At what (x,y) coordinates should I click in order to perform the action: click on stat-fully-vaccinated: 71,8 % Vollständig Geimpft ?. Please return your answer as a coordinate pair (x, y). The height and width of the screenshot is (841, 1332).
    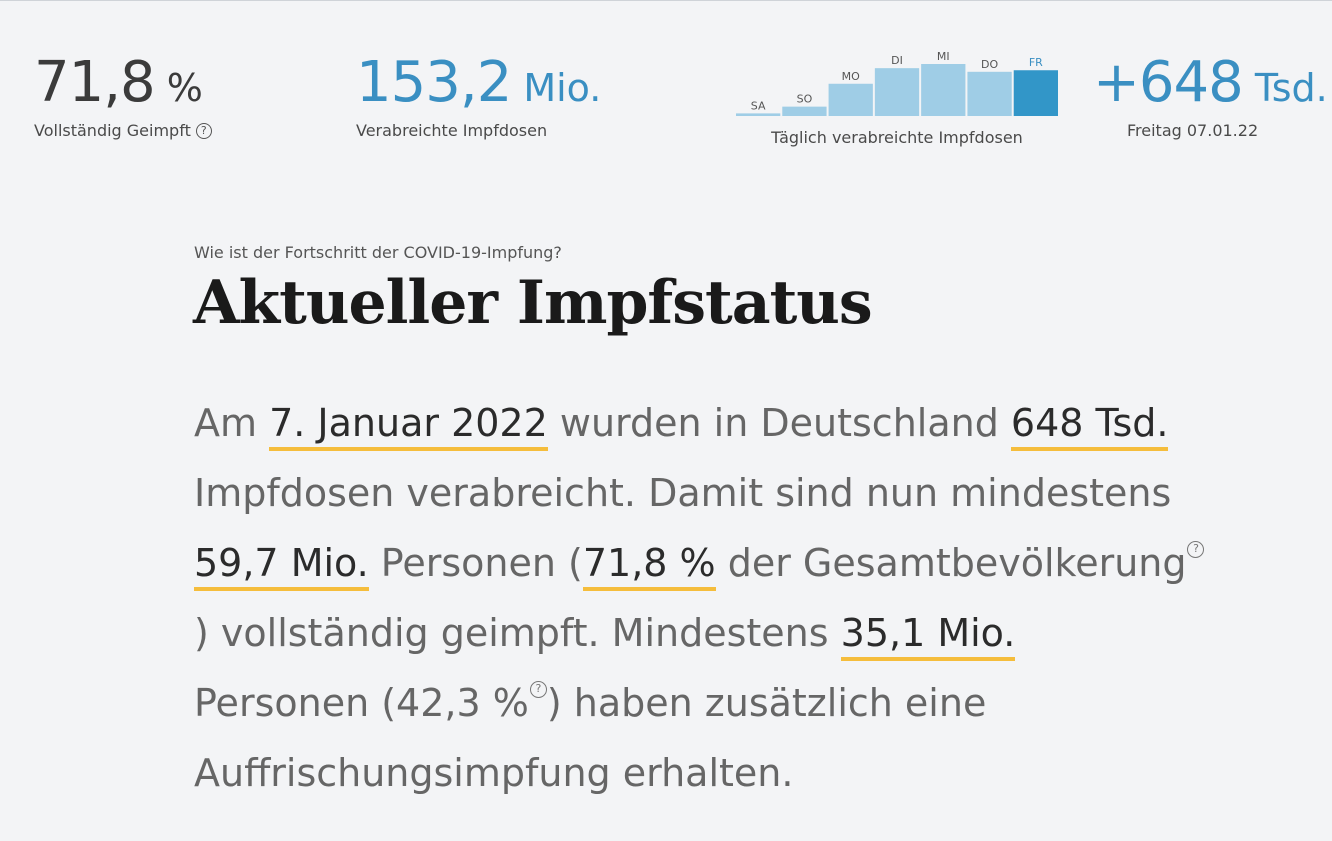
    Looking at the image, I should click on (123, 95).